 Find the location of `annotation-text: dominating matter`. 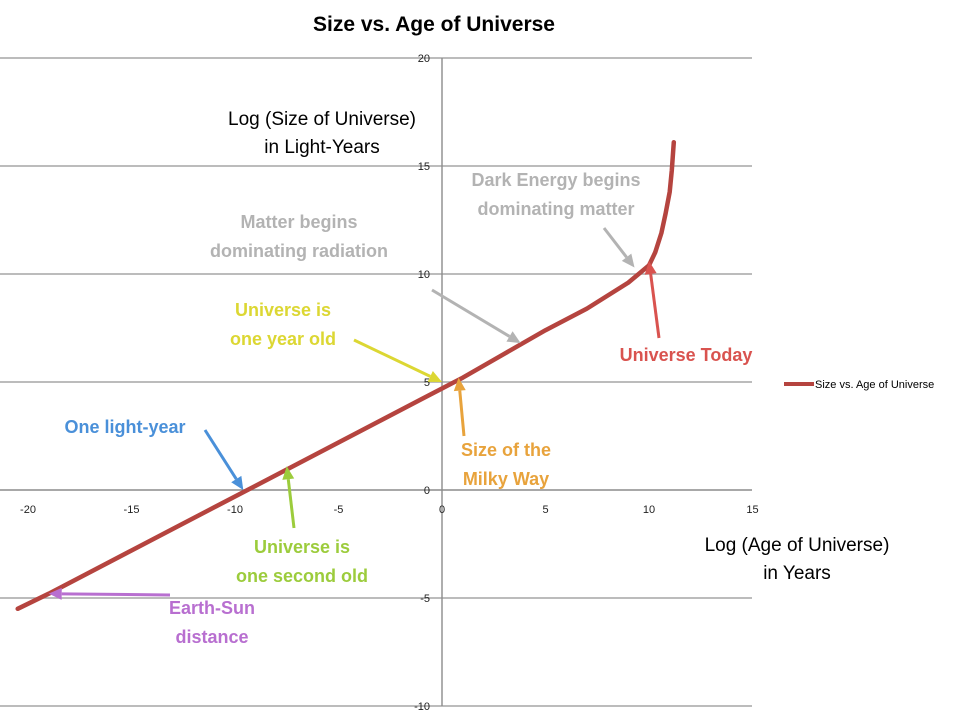

annotation-text: dominating matter is located at coordinates (555, 209).